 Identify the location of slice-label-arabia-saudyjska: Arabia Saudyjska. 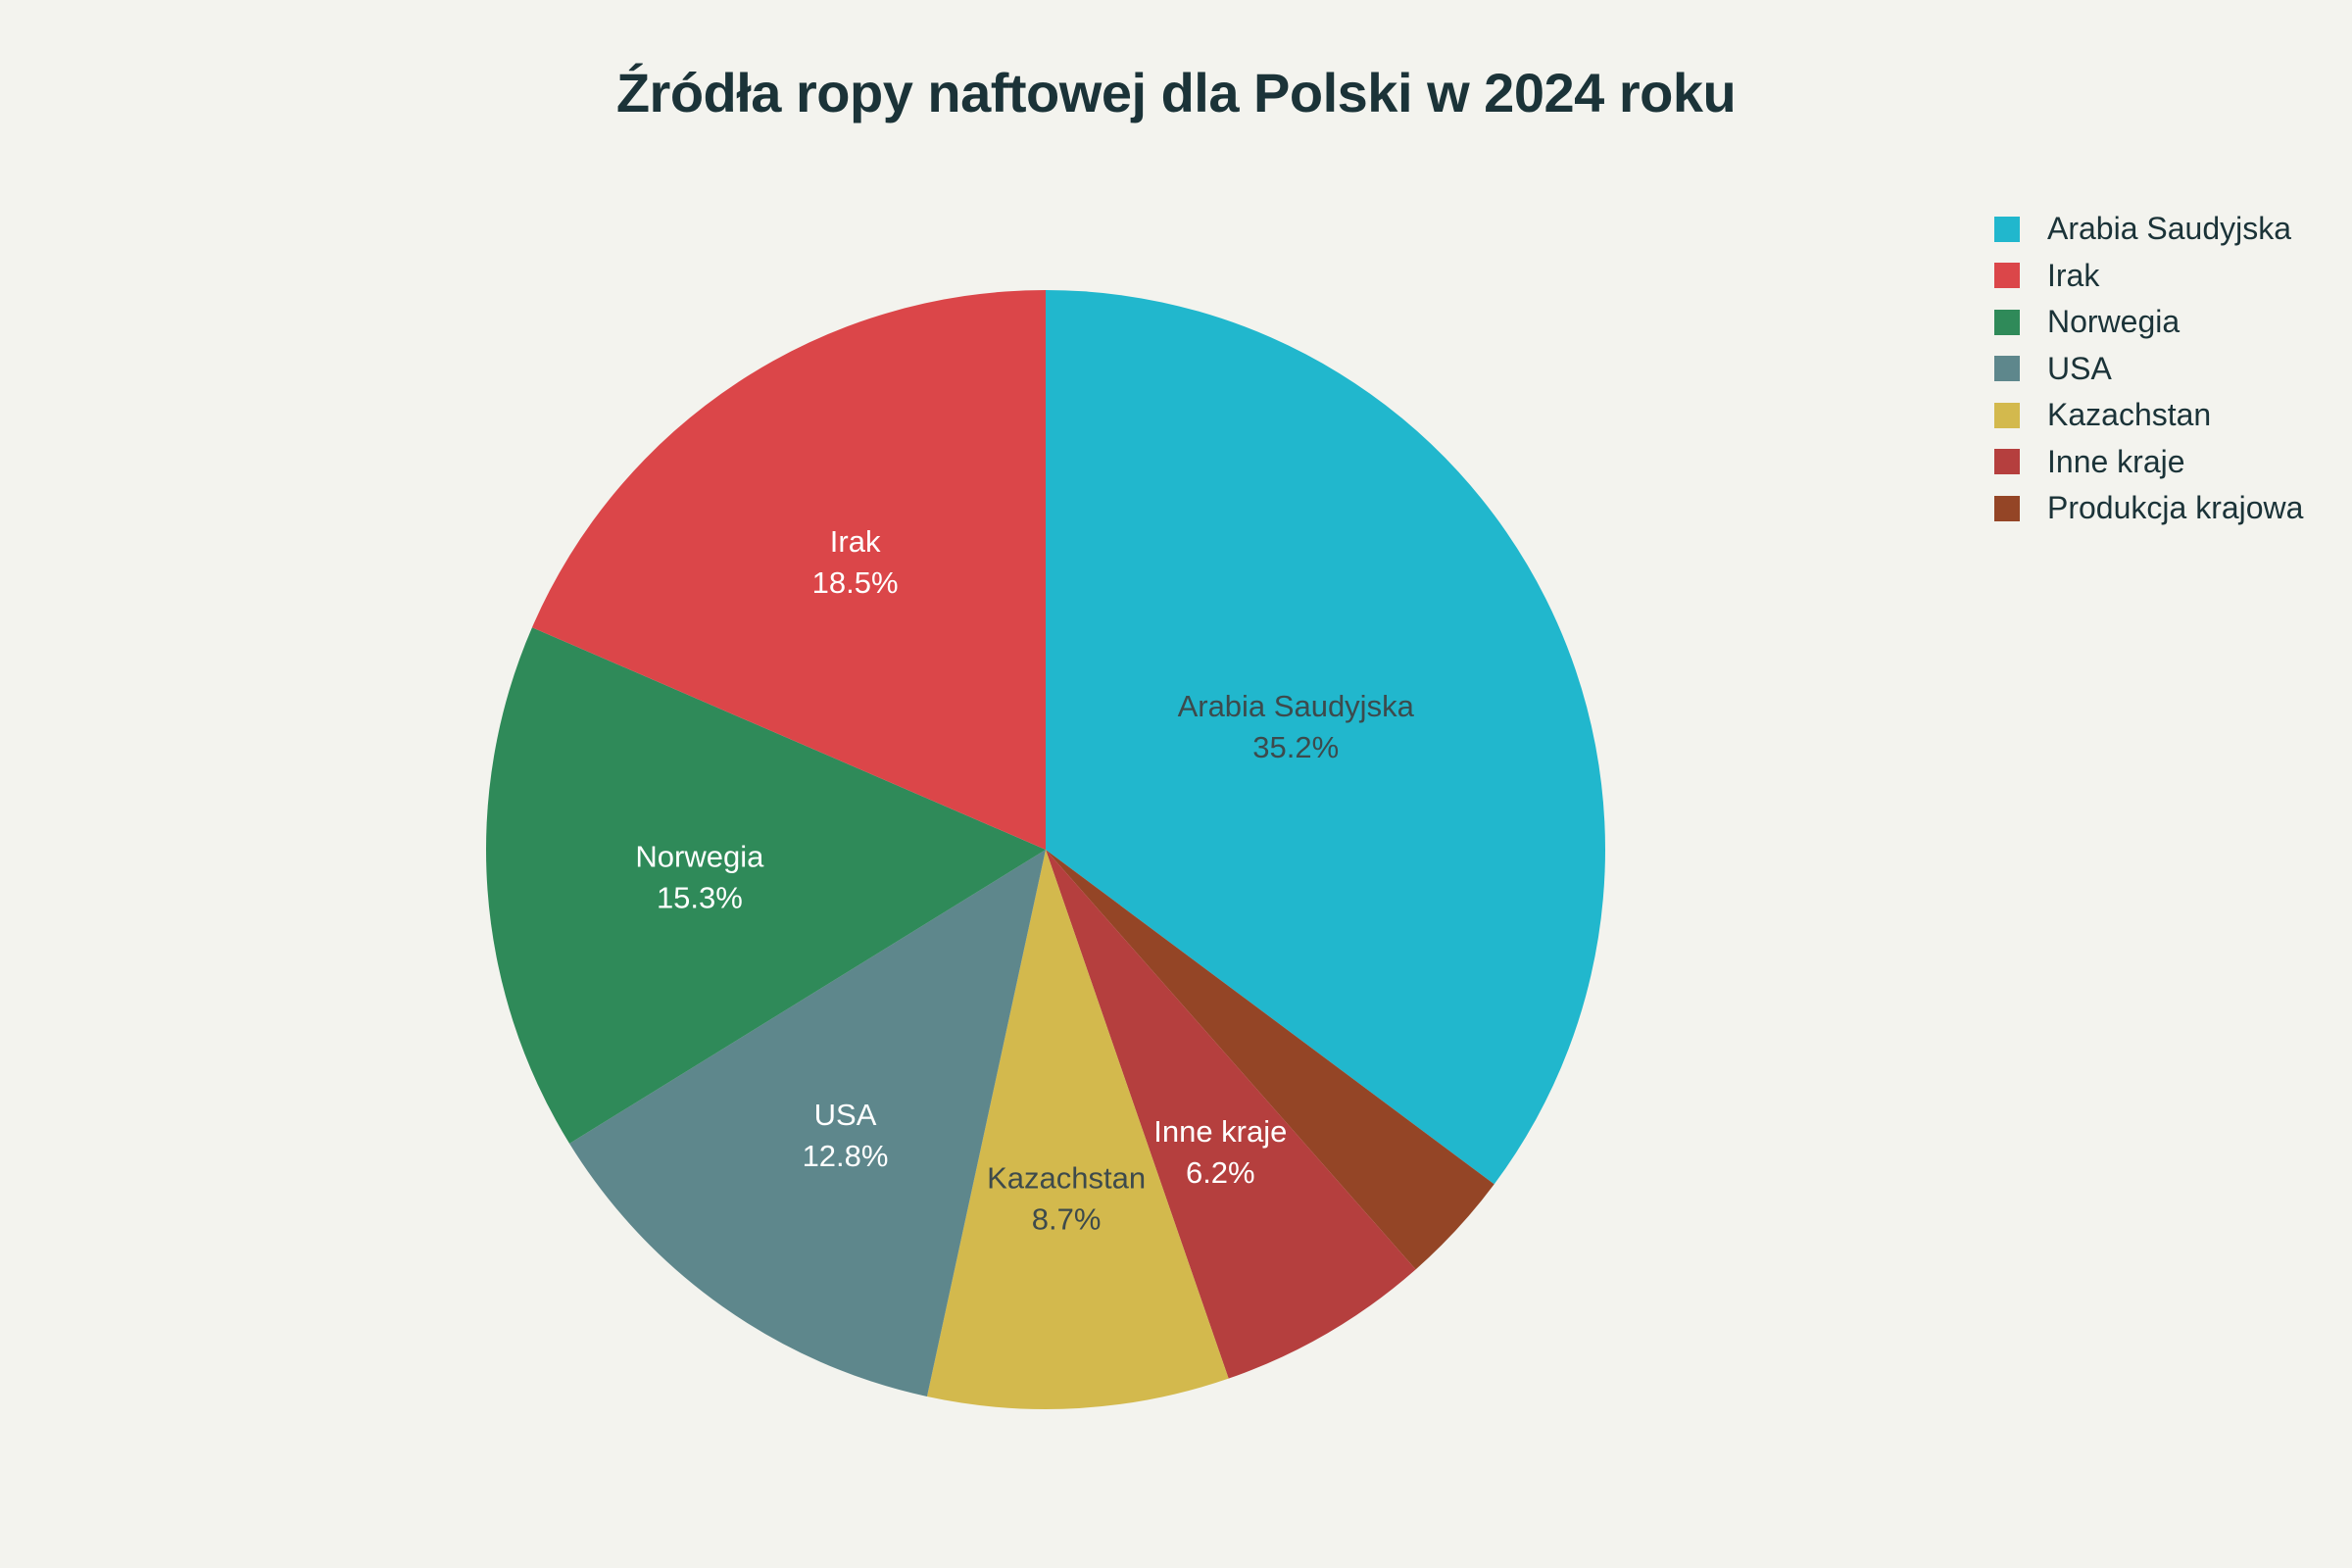
(1296, 706).